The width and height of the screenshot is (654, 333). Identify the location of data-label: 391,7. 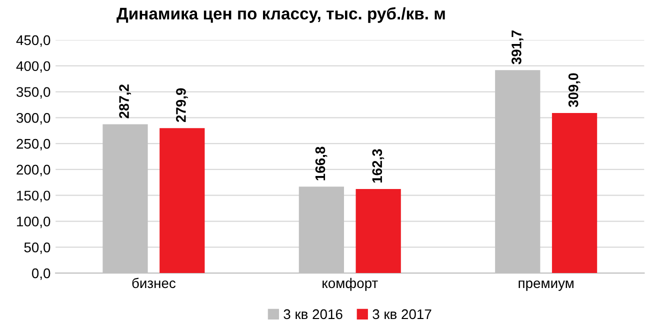
(518, 47).